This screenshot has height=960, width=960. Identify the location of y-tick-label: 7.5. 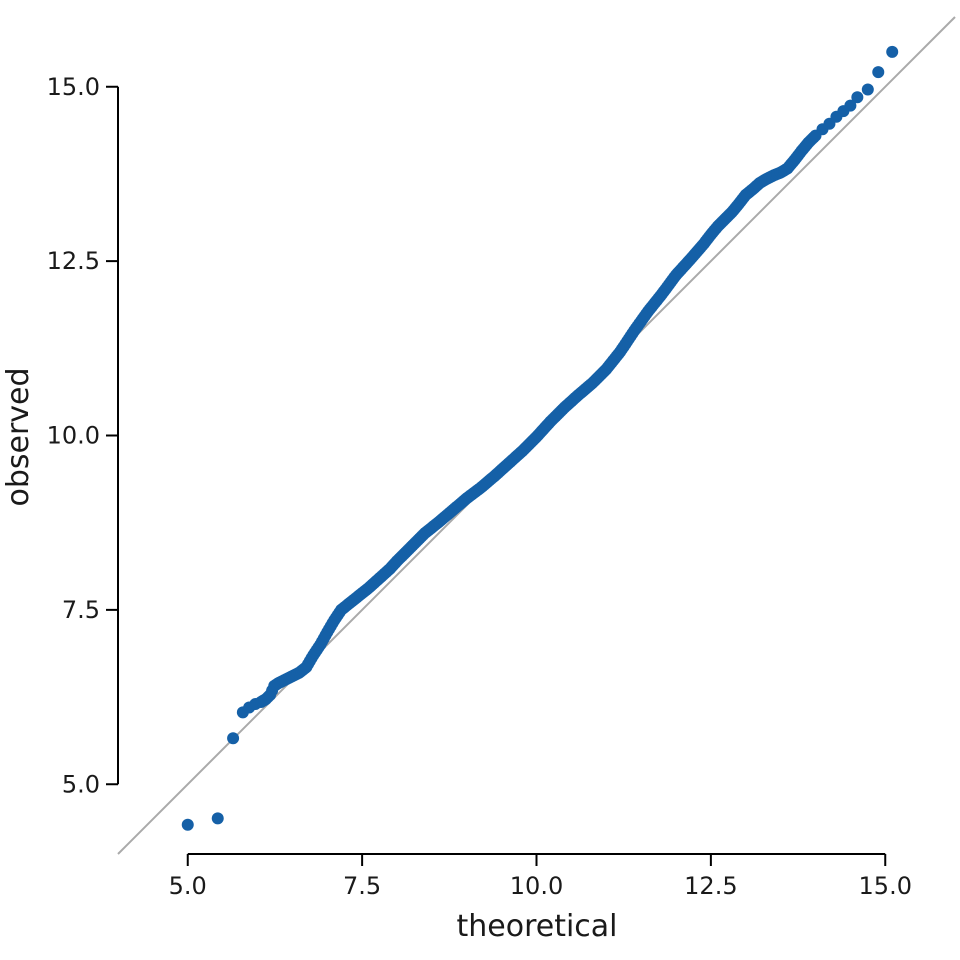
(81, 610).